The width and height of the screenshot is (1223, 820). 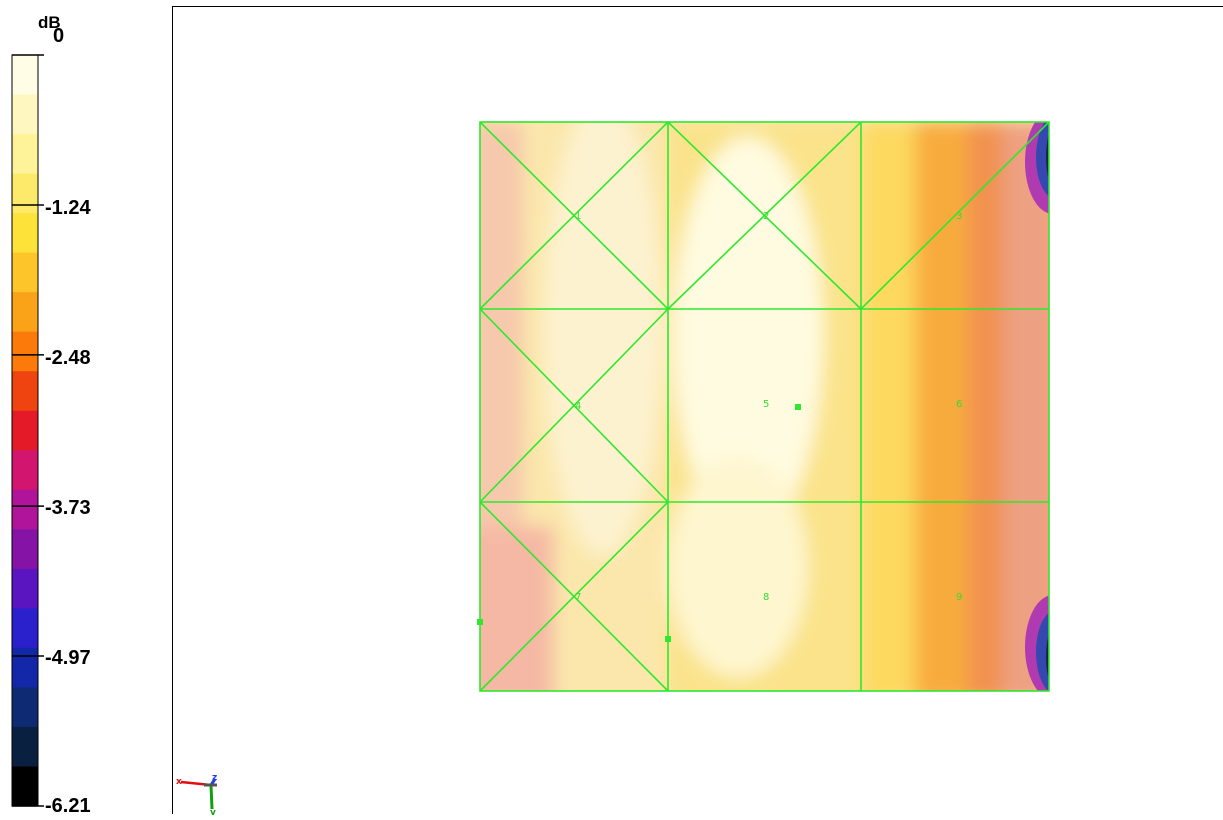 What do you see at coordinates (890, 406) in the screenshot?
I see `field-warm-band` at bounding box center [890, 406].